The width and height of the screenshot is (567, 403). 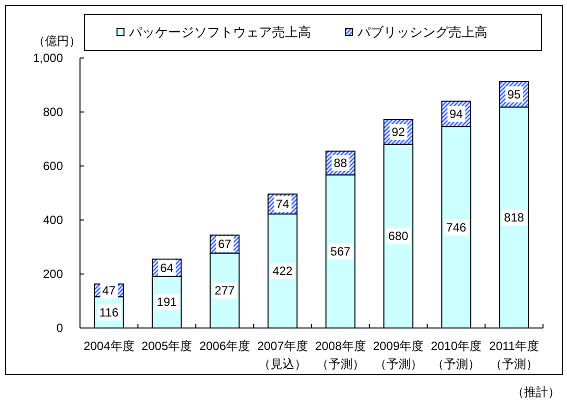 What do you see at coordinates (57, 41) in the screenshot?
I see `y-axis-title: （億円）` at bounding box center [57, 41].